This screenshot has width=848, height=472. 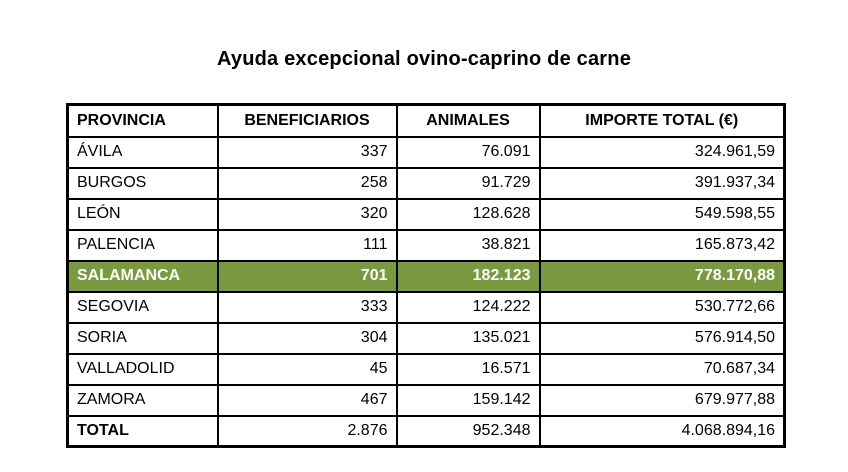 I want to click on cell-importe: 679.977,88, so click(x=662, y=400).